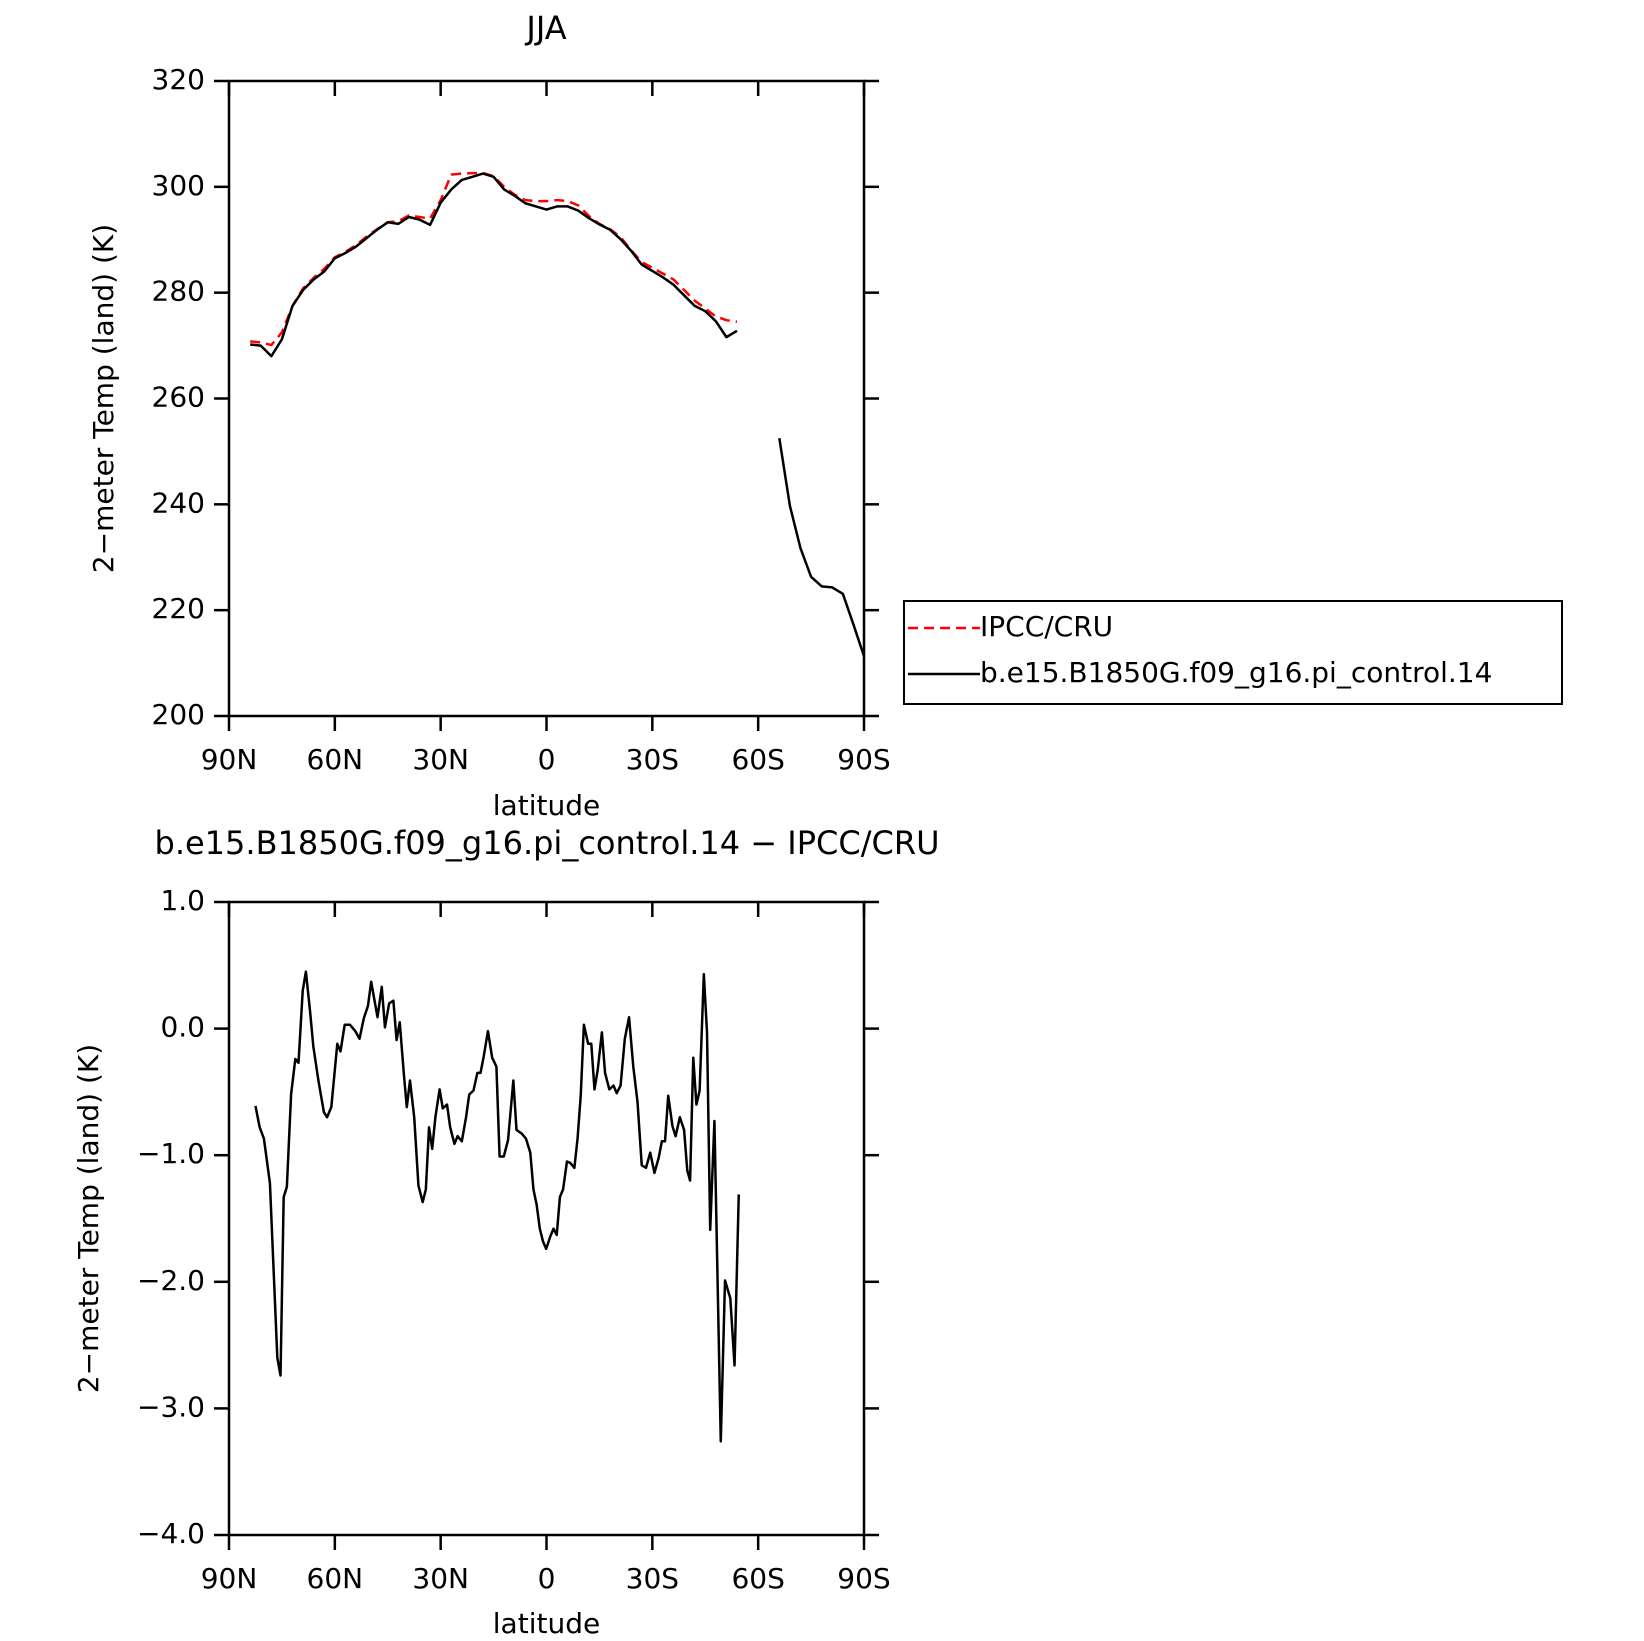  I want to click on y-tick-label: 220, so click(178, 608).